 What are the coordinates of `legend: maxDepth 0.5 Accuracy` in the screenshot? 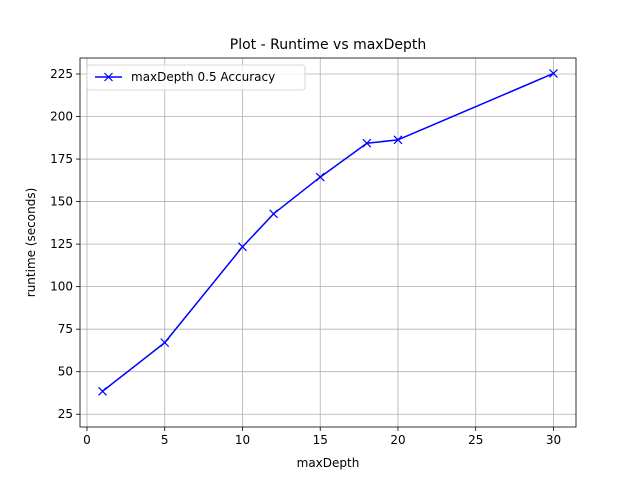 It's located at (196, 77).